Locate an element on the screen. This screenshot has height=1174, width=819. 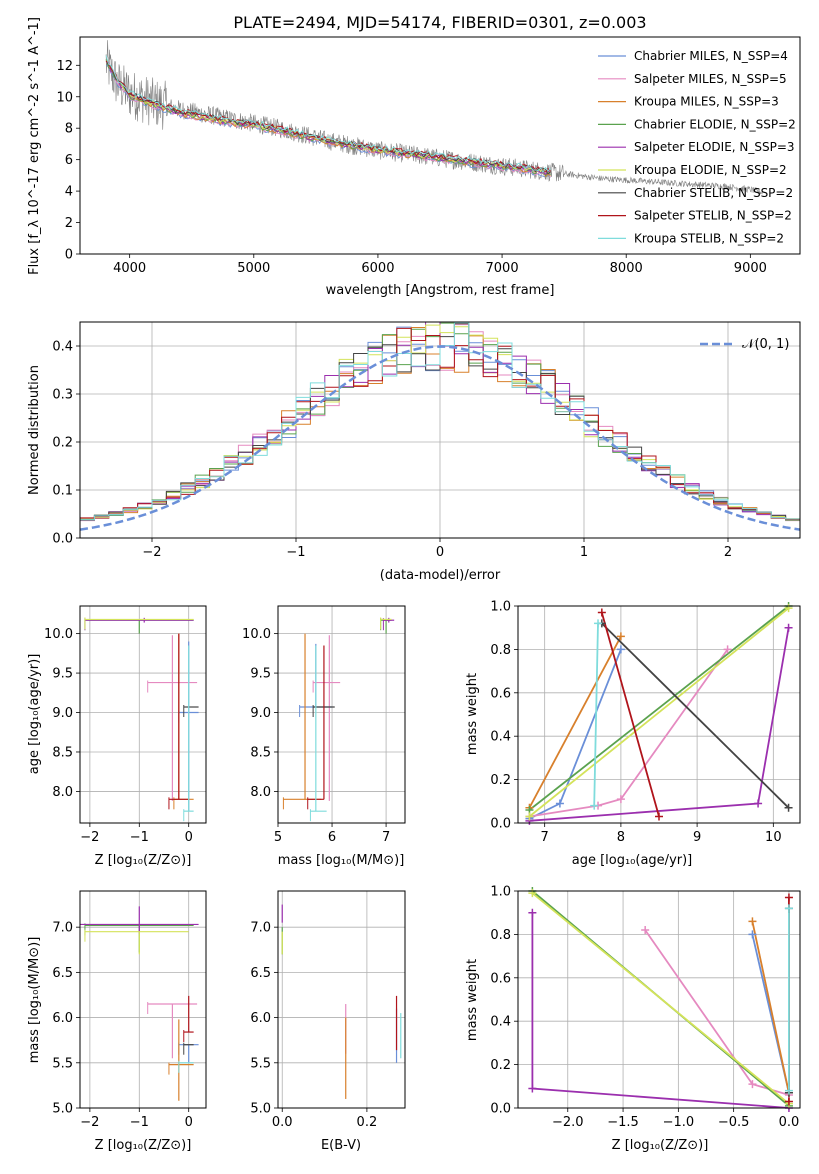
x-tick-label: −2.0 is located at coordinates (568, 1122).